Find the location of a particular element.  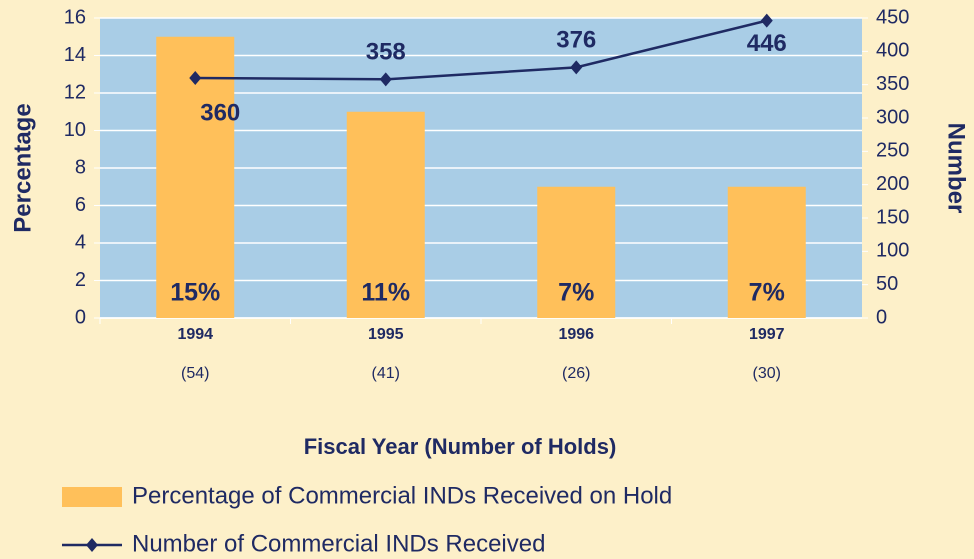

y2-tick-label: 450 is located at coordinates (892, 17).